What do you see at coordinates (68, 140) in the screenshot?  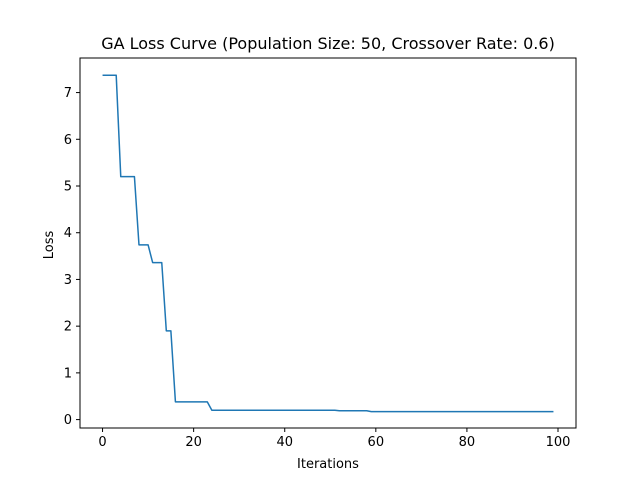 I see `y-tick-label: 6` at bounding box center [68, 140].